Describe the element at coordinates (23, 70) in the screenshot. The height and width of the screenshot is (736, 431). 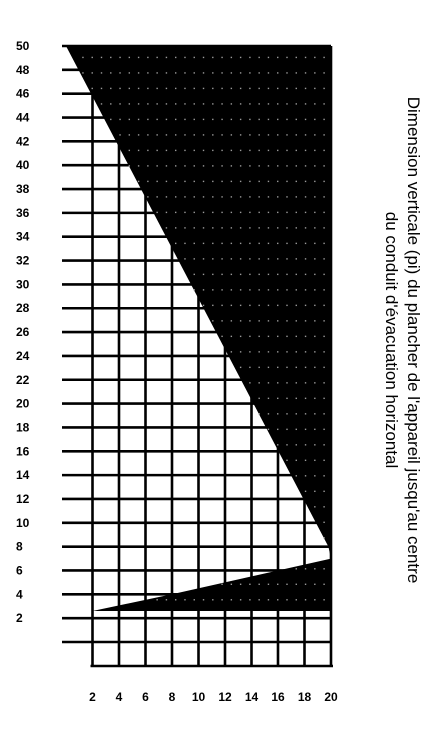
I see `y-tick-label-48: 48` at that location.